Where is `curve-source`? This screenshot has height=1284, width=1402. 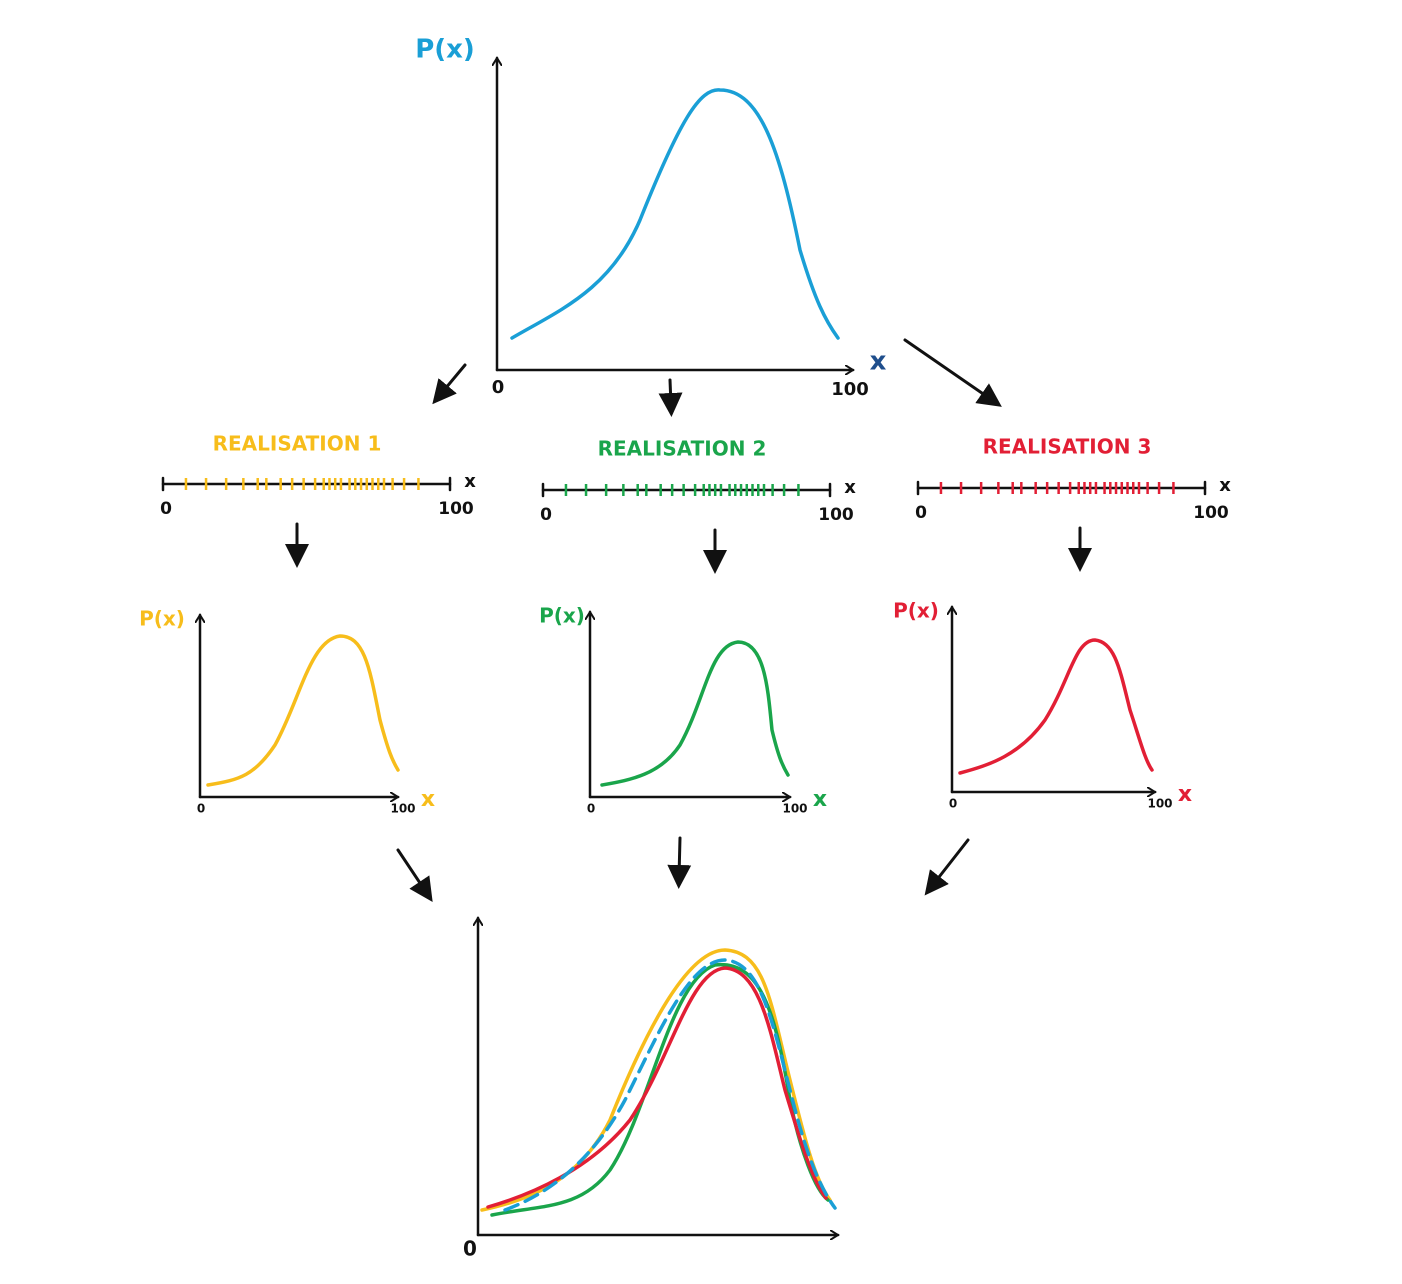 curve-source is located at coordinates (670, 1085).